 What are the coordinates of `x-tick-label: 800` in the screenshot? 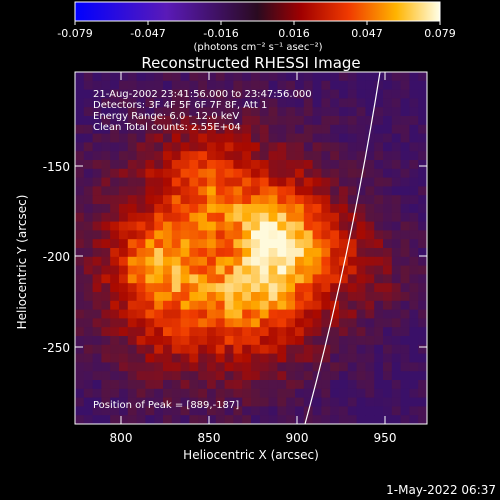 It's located at (121, 438).